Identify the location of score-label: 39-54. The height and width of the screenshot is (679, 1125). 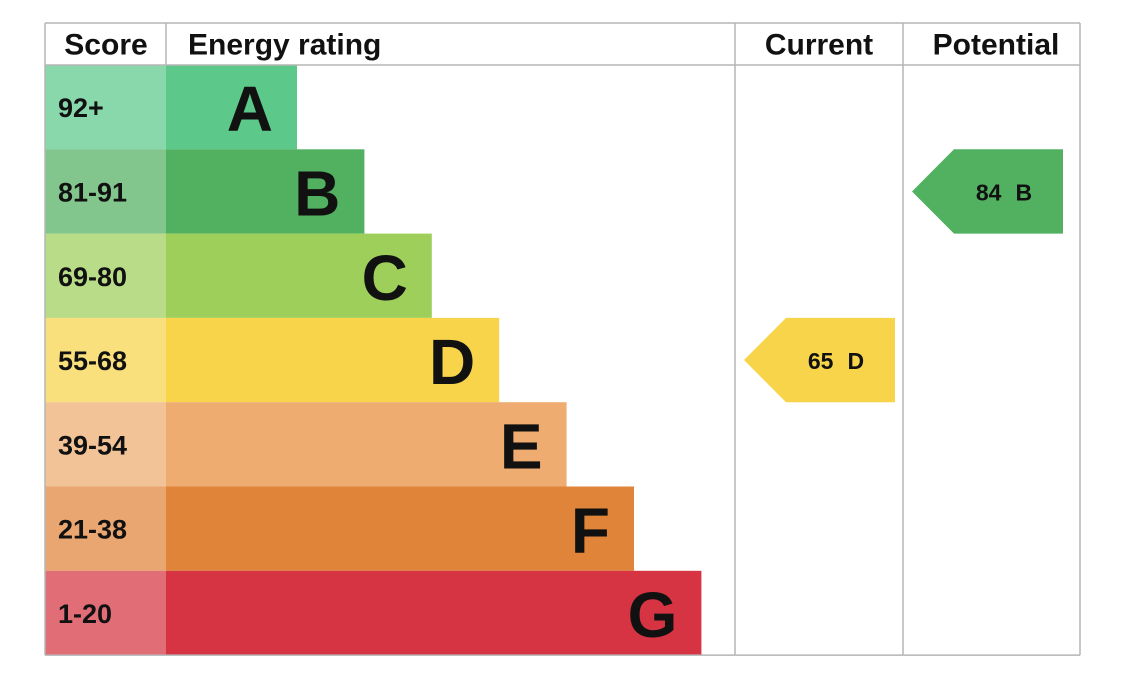
(92, 445).